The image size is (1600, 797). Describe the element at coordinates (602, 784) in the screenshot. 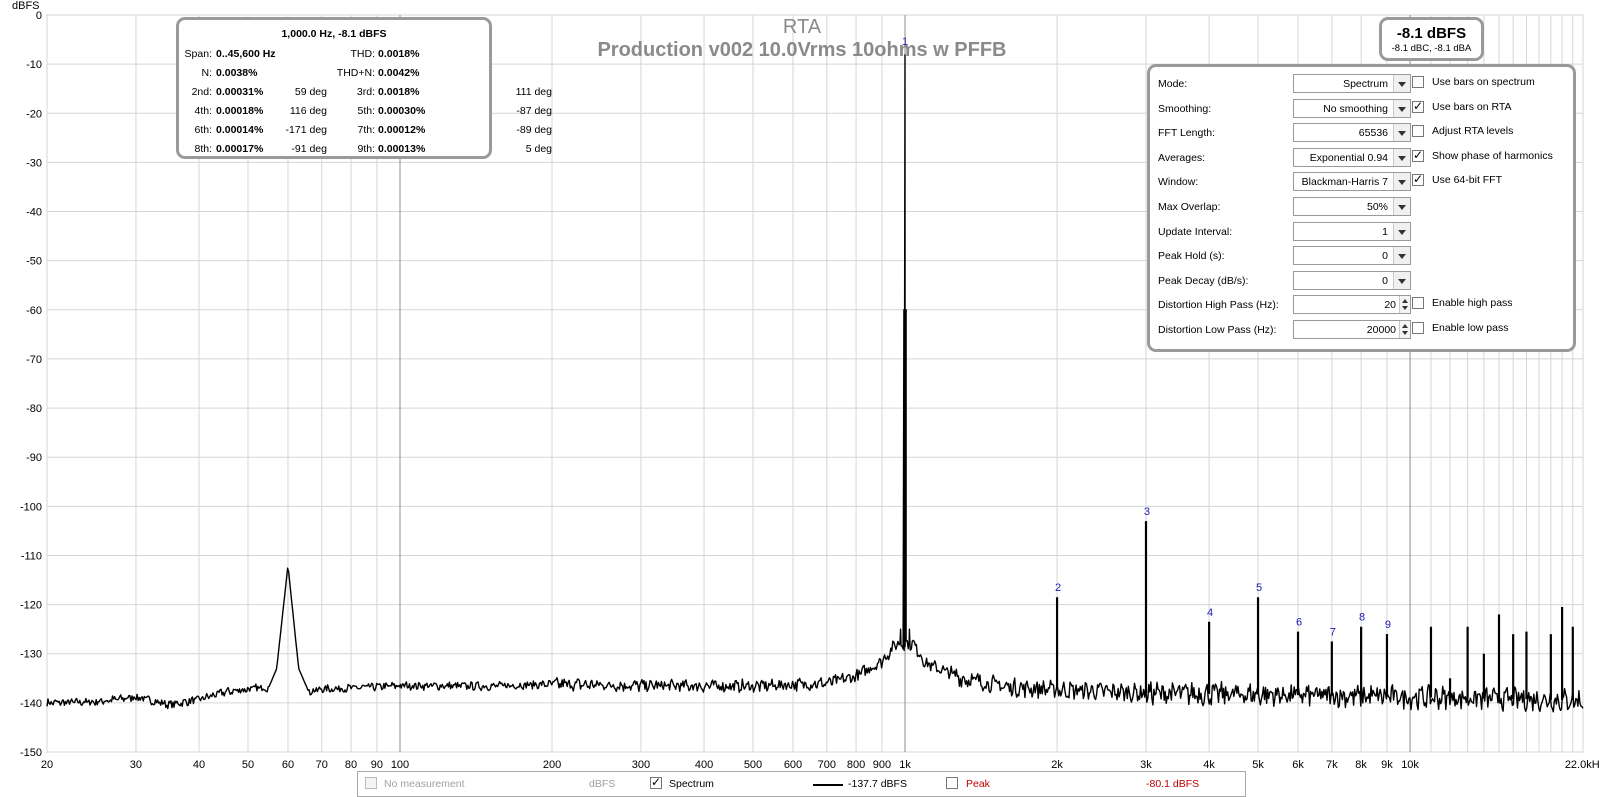

I see `no-measurement-unit: dBFS` at that location.